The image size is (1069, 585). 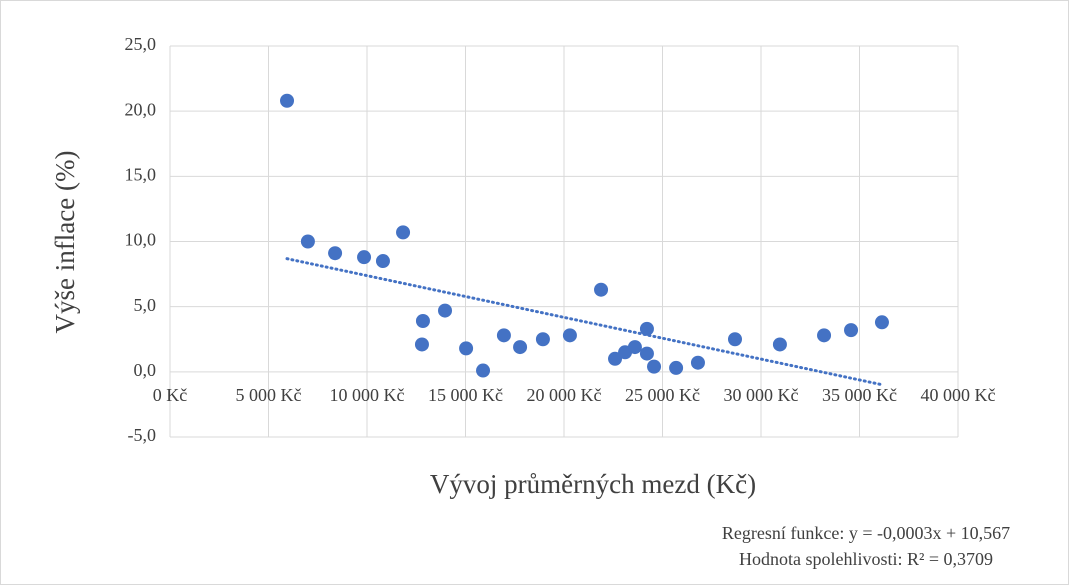 I want to click on y-tick-label: 5,0, so click(x=145, y=305).